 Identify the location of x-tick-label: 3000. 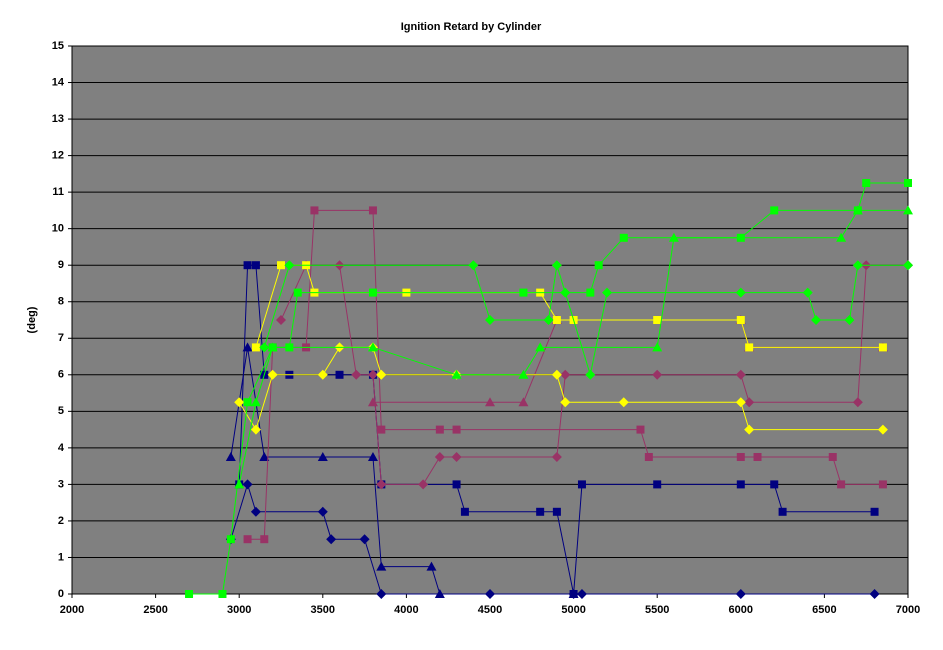
(239, 610).